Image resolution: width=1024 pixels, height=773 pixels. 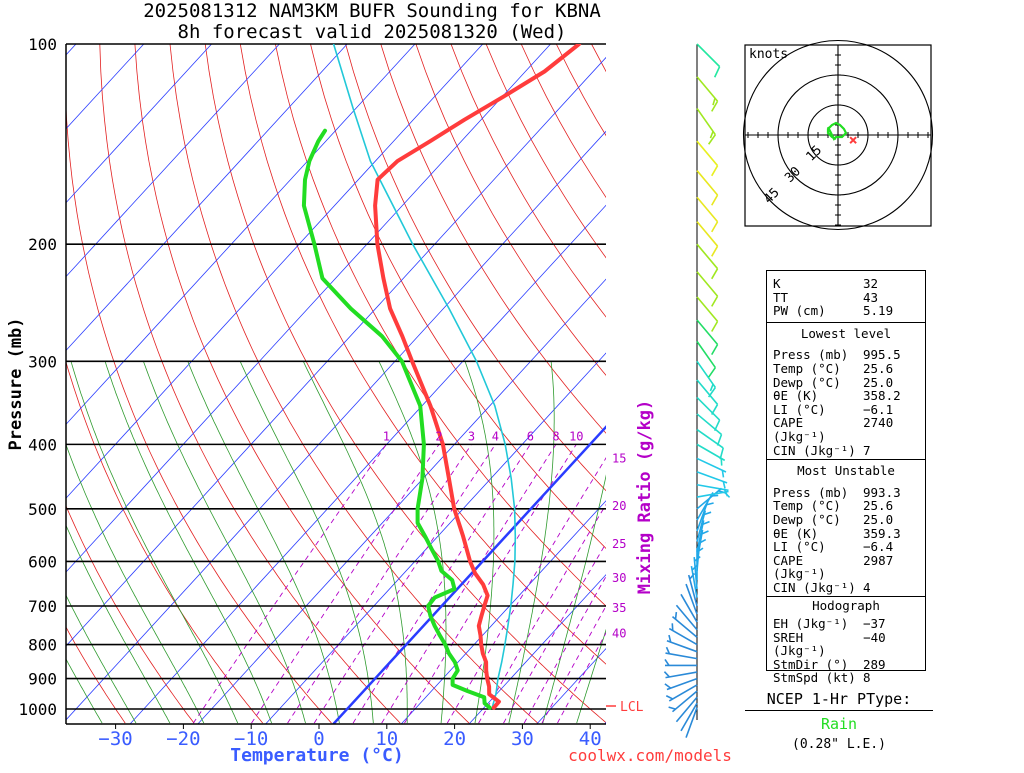 What do you see at coordinates (891, 678) in the screenshot?
I see `index-value: 8` at bounding box center [891, 678].